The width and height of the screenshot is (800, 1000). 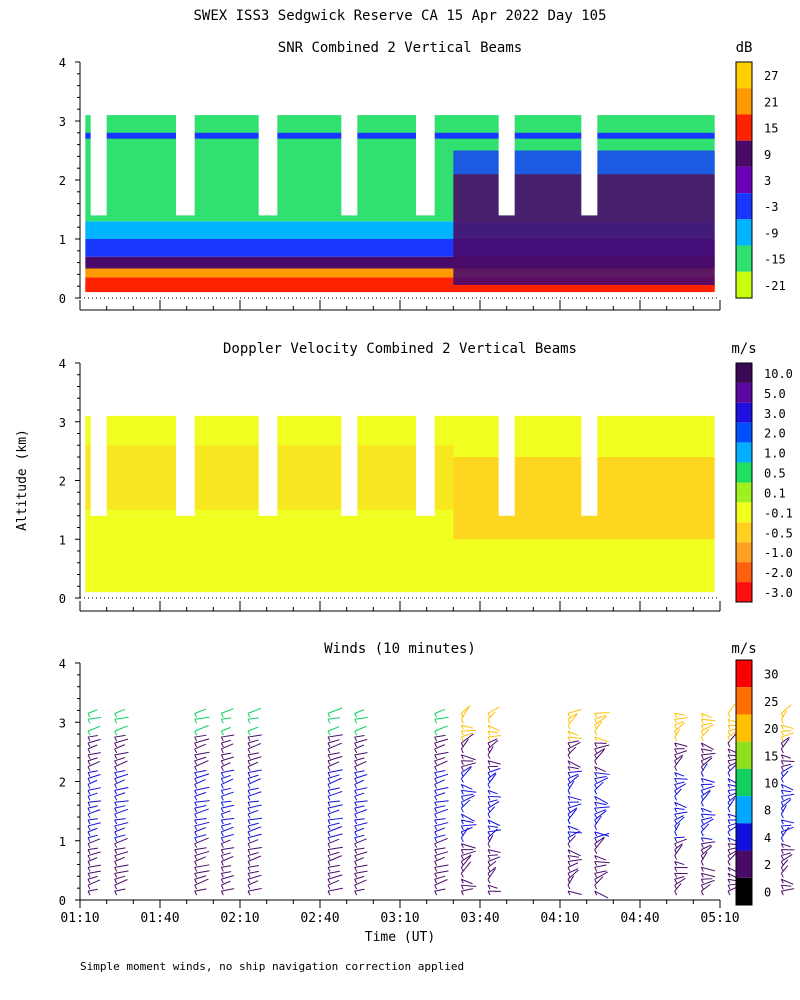 I want to click on colorbar-label: 15, so click(x=771, y=129).